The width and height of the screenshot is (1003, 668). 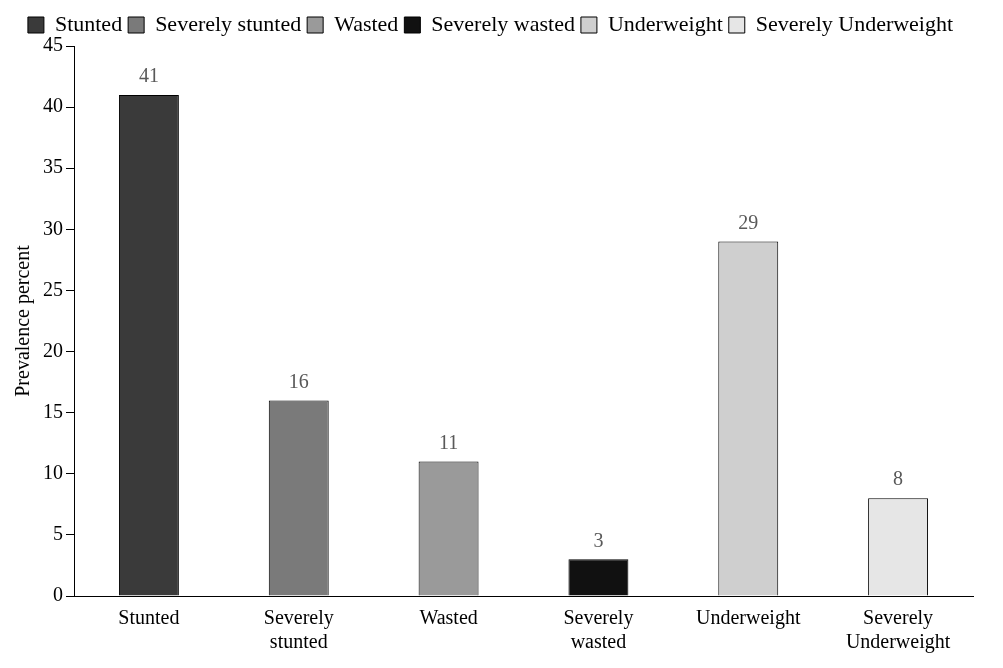 What do you see at coordinates (53, 410) in the screenshot?
I see `y-tick-label: 15` at bounding box center [53, 410].